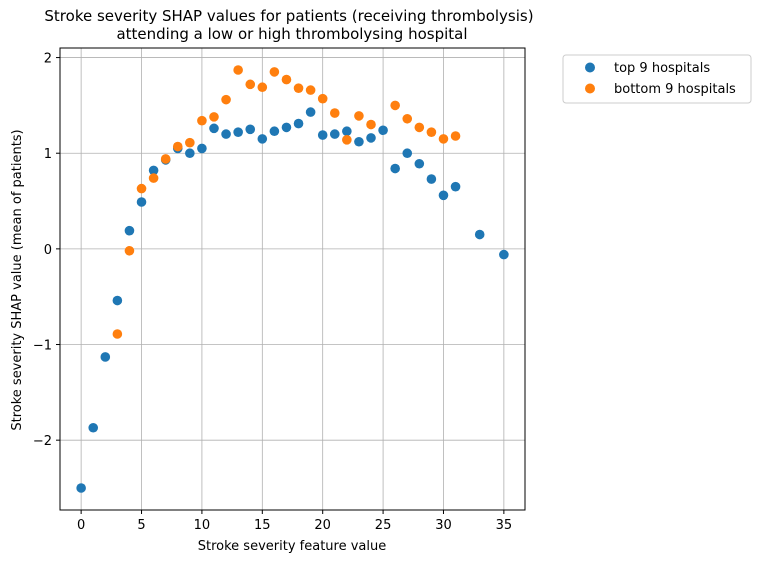 The height and width of the screenshot is (563, 760). What do you see at coordinates (48, 250) in the screenshot?
I see `y-tick-label: 0` at bounding box center [48, 250].